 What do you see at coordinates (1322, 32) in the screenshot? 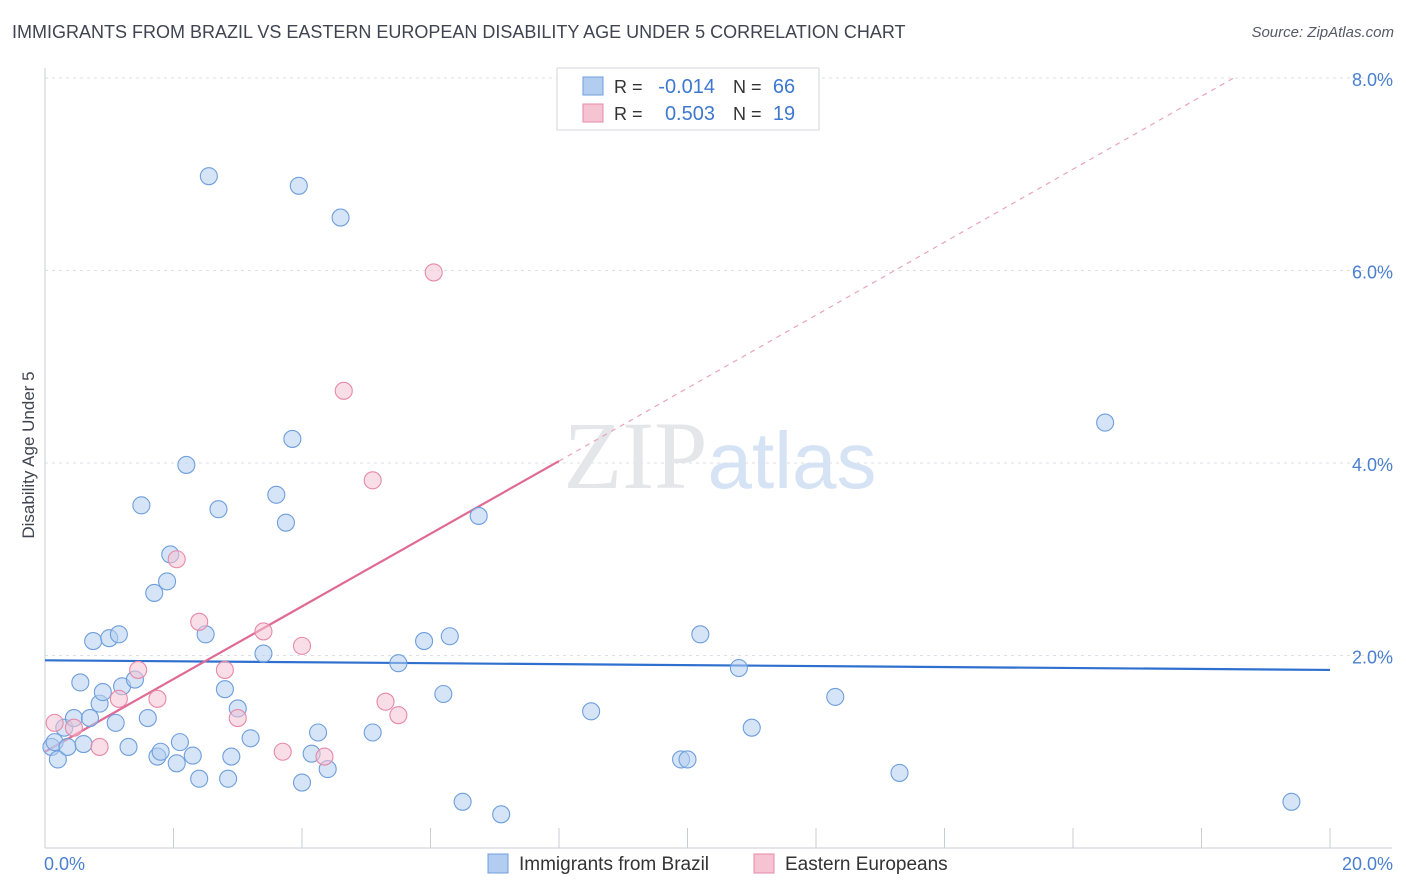
I see `source-label: Source: ZipAtlas.com` at bounding box center [1322, 32].